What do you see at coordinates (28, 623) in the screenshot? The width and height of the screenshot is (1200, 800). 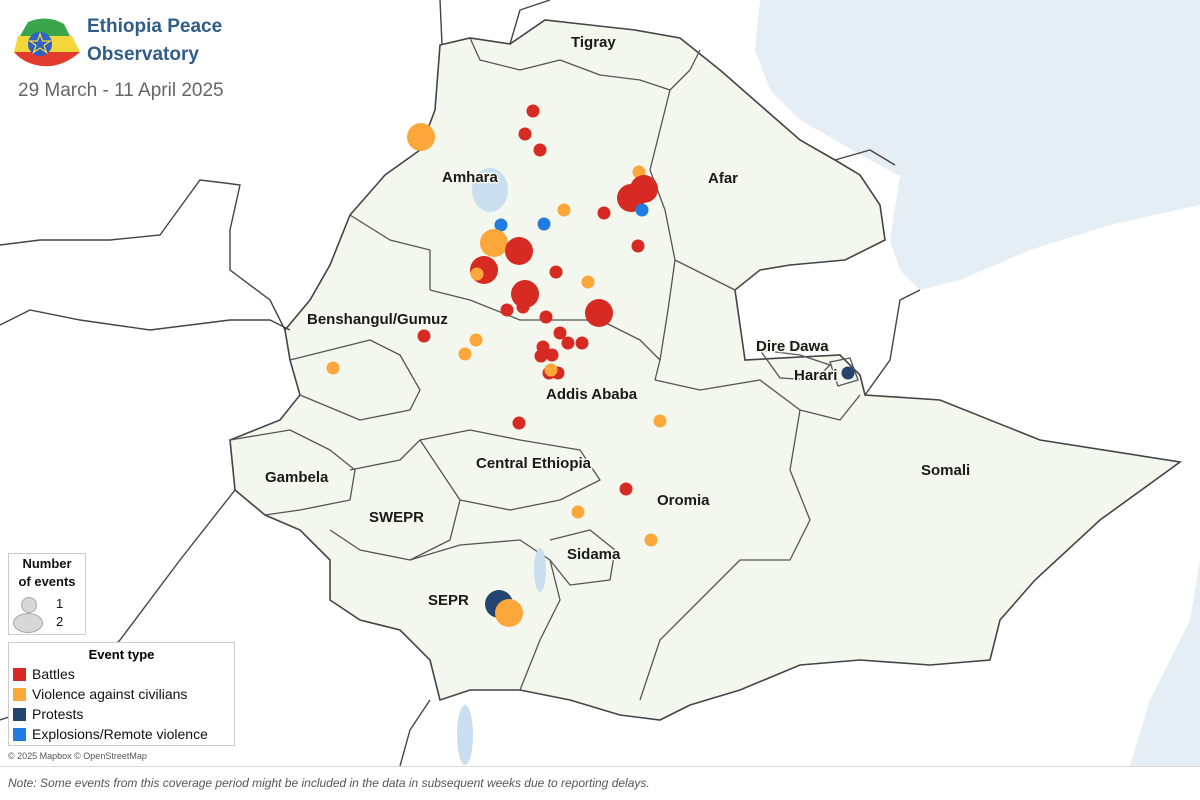 I see `size-legend-large-circle-icon` at bounding box center [28, 623].